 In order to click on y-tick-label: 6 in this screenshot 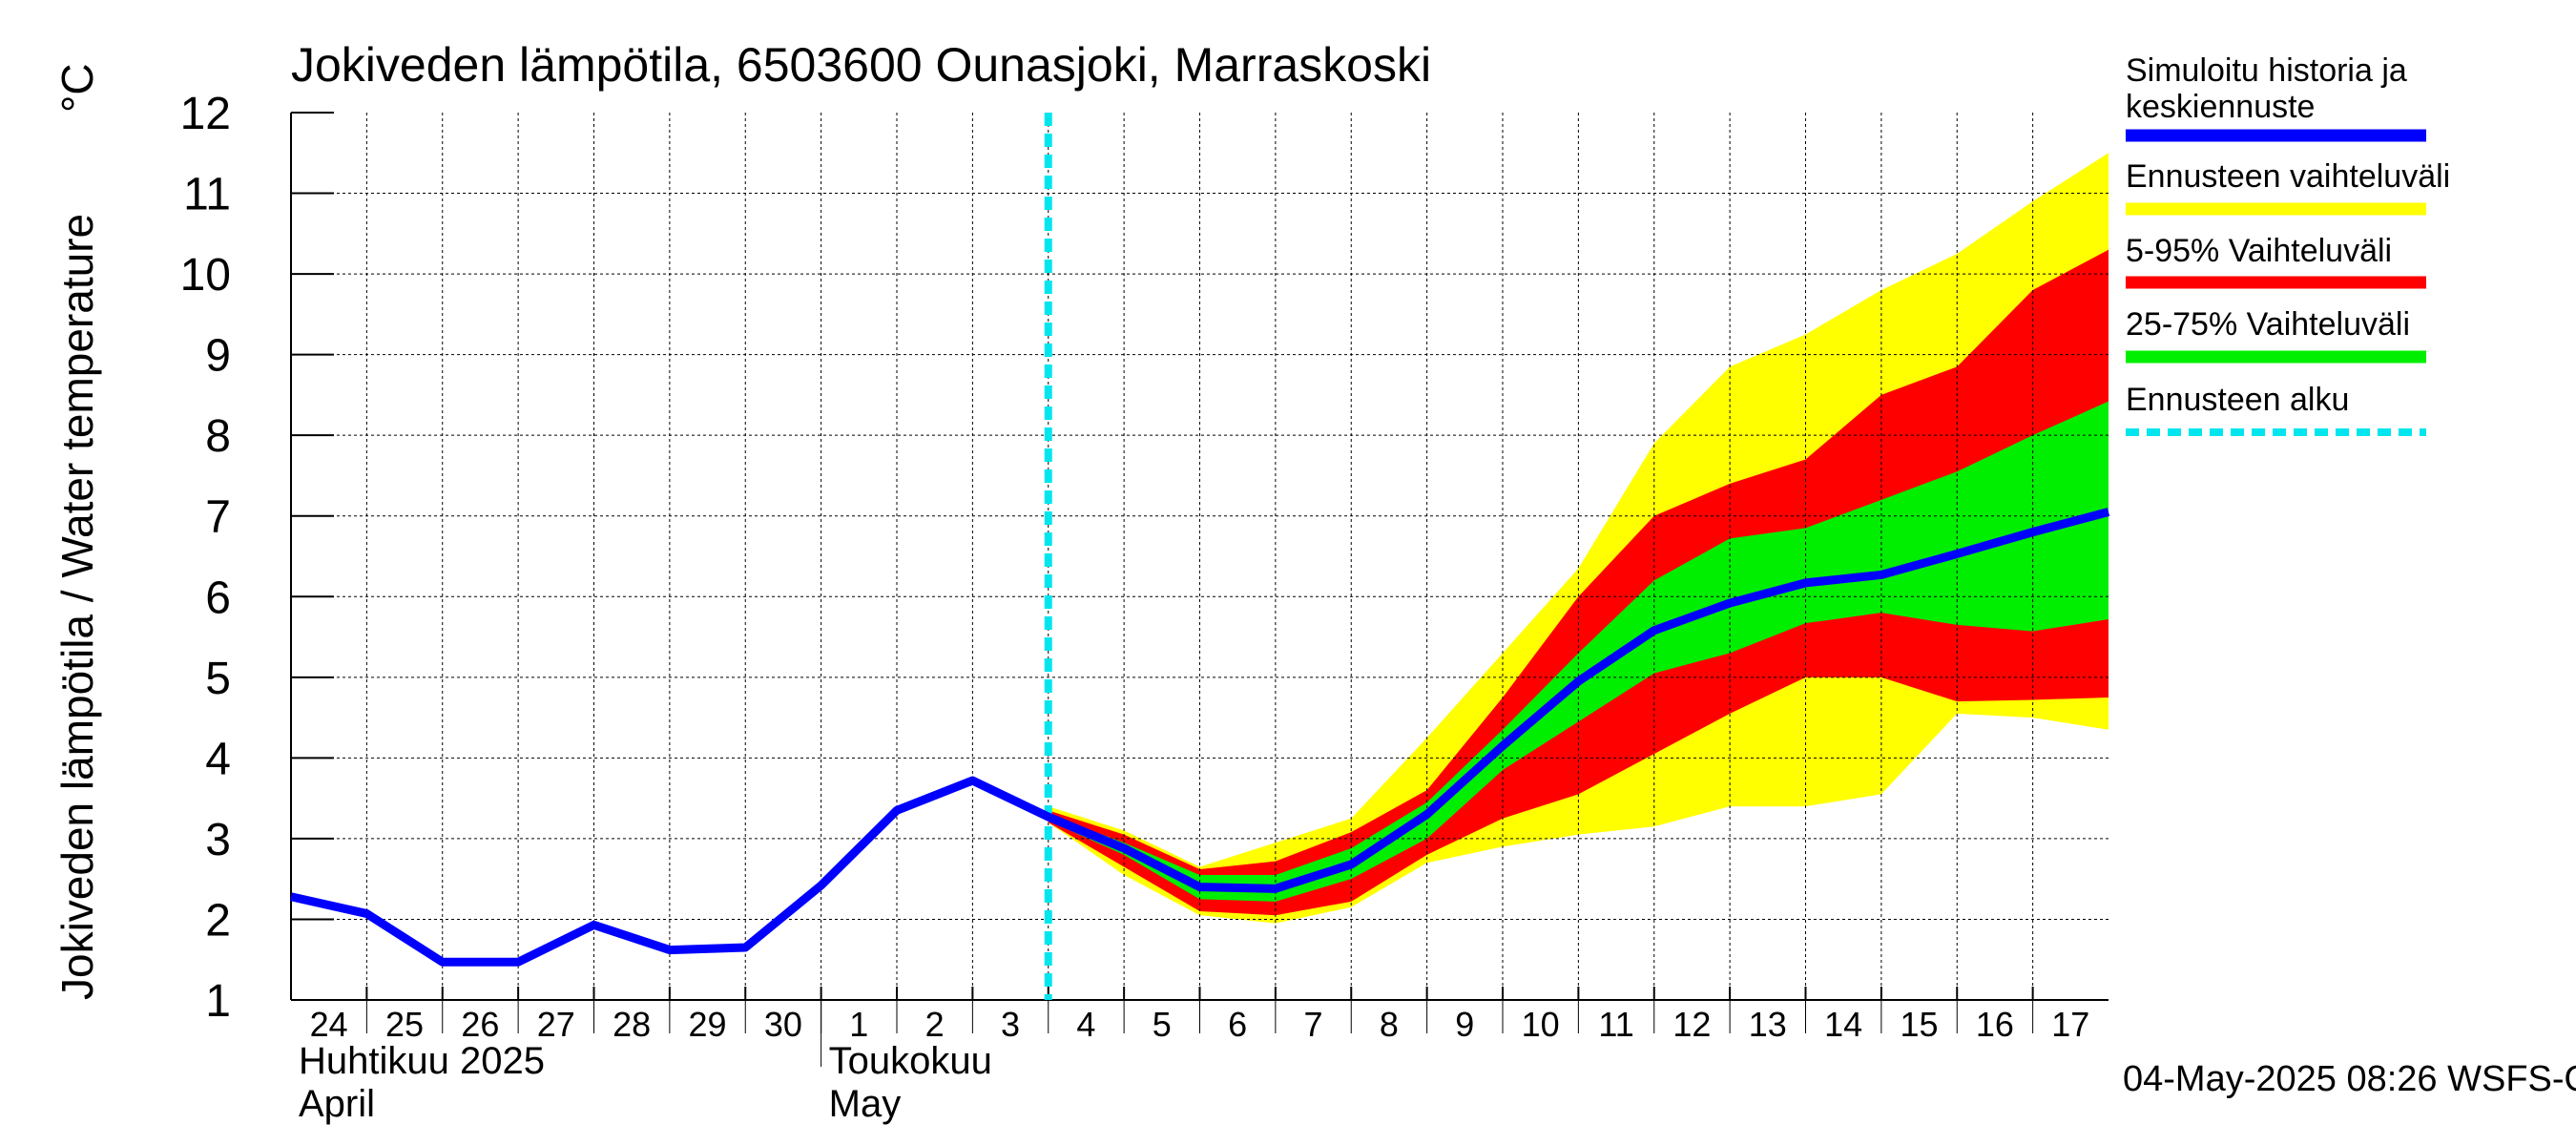, I will do `click(218, 598)`.